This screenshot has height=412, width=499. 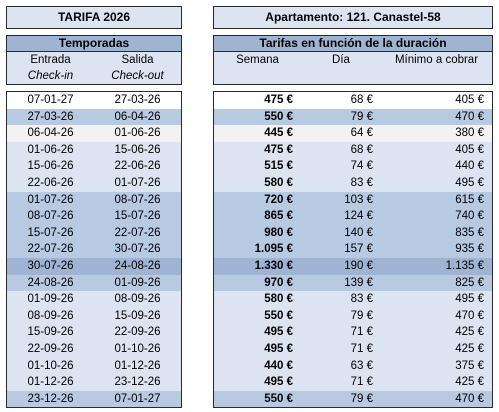 I want to click on tariff-title: TARIFA 2026, so click(x=94, y=17).